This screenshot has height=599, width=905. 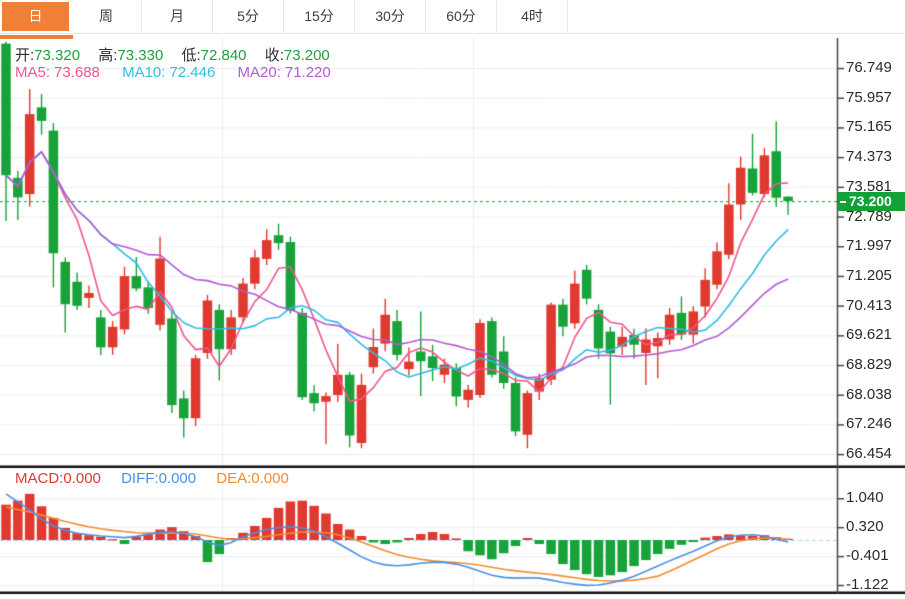 What do you see at coordinates (461, 16) in the screenshot?
I see `tab-60min: 60分` at bounding box center [461, 16].